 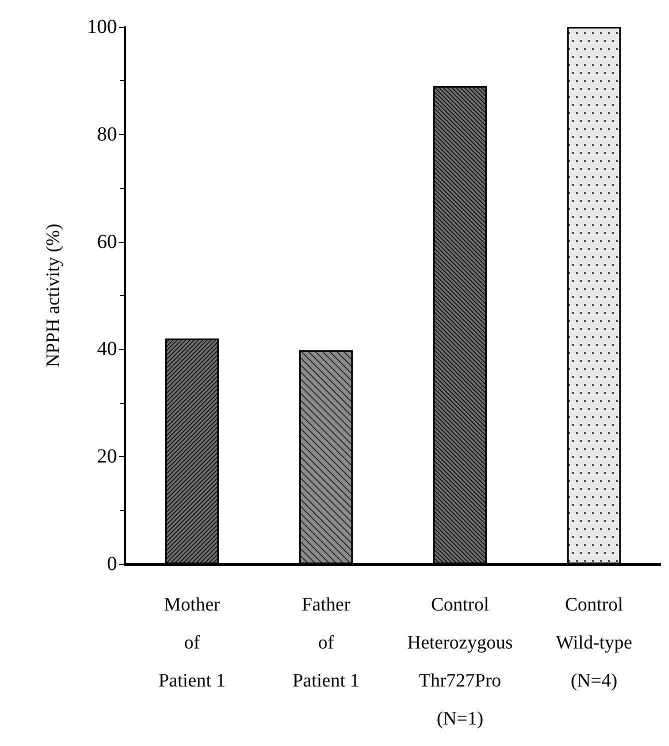 I want to click on y-tick-label: 0, so click(x=112, y=564).